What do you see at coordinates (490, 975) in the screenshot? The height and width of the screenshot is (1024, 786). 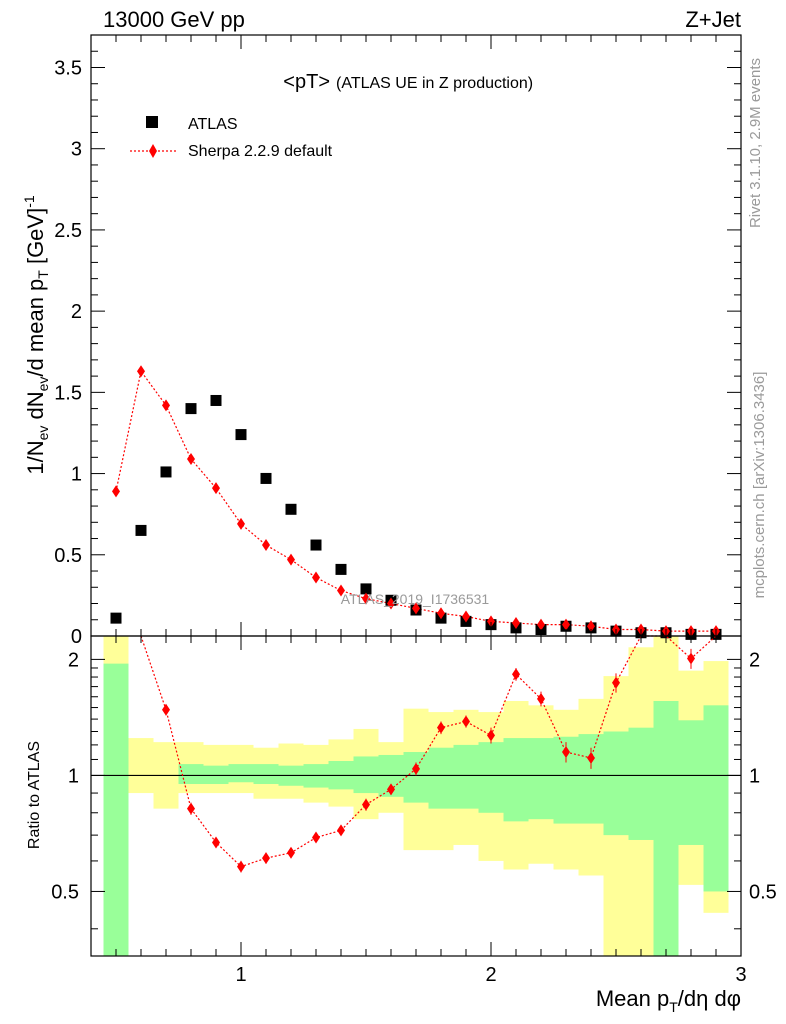 I see `x-tick-label: 2` at bounding box center [490, 975].